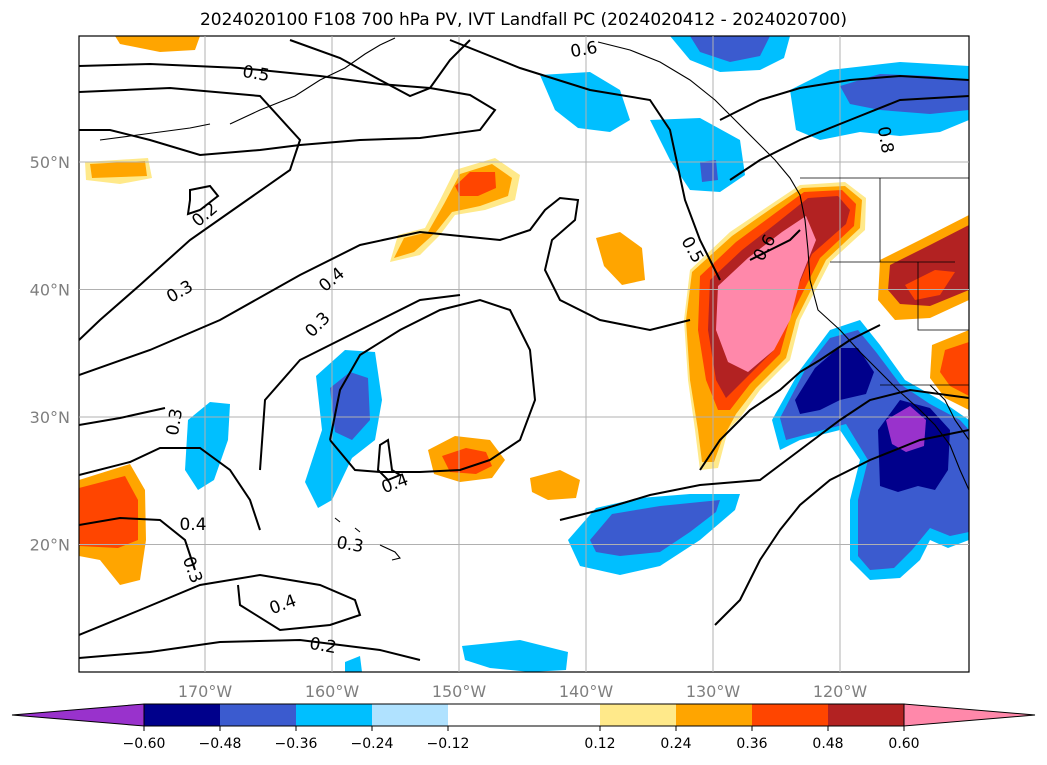  I want to click on lon-tick-label: 170°W, so click(205, 691).